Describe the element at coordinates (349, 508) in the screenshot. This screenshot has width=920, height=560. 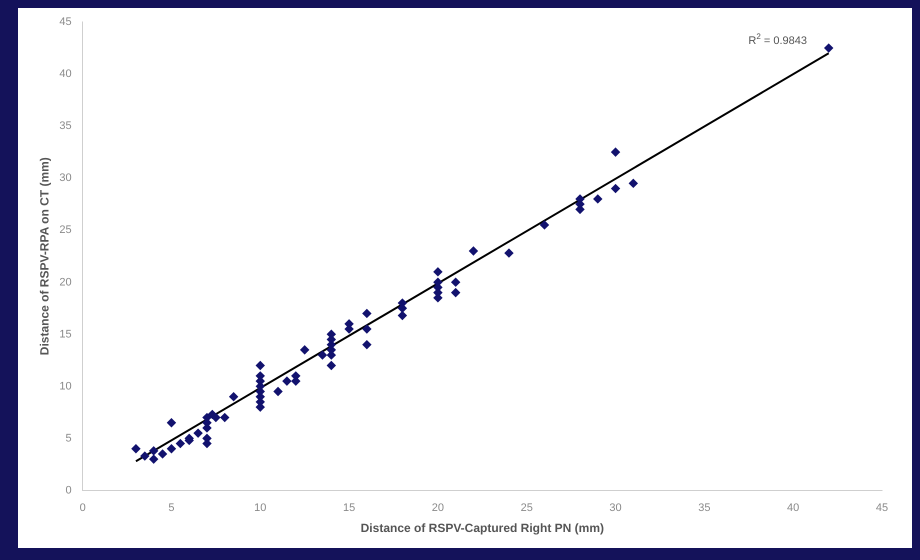
I see `x-tick-label: 15` at that location.